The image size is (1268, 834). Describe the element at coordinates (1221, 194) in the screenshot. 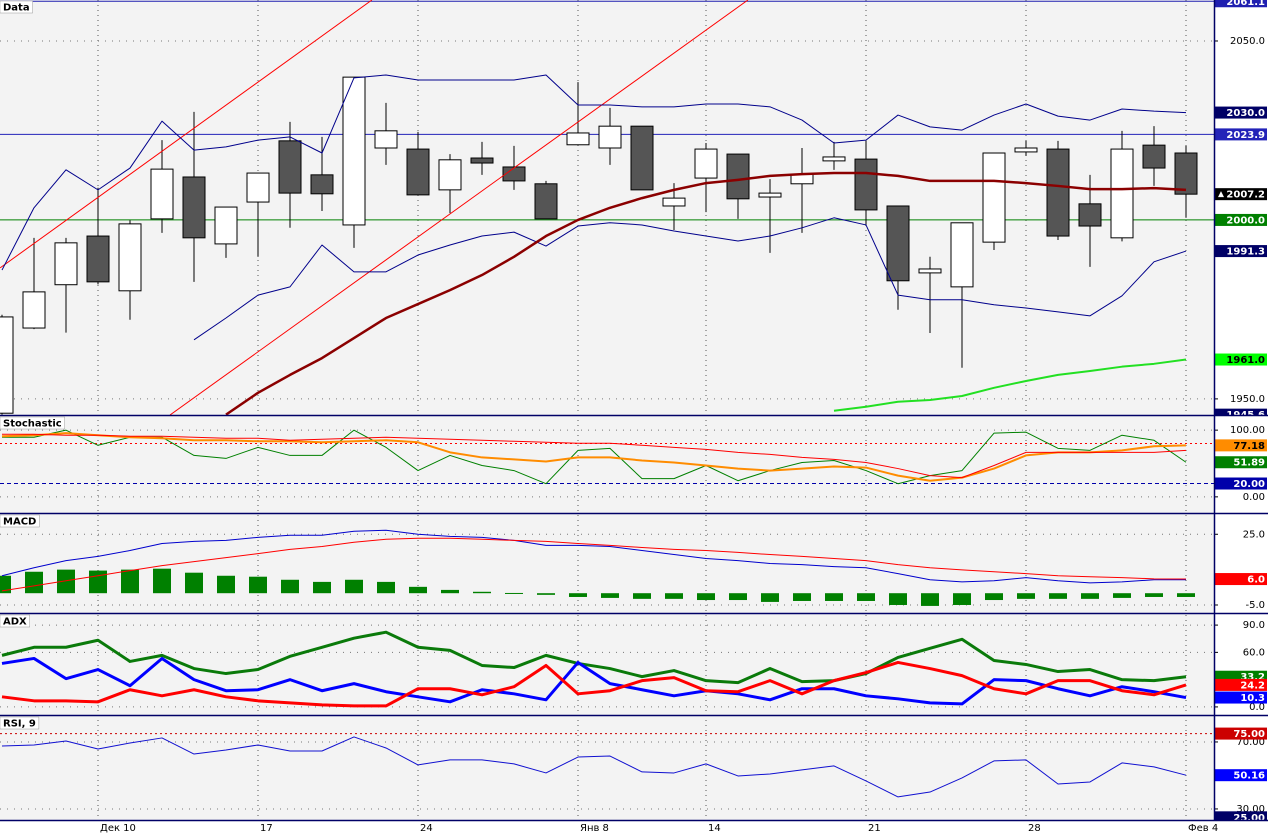

I see `tag-arrow` at that location.